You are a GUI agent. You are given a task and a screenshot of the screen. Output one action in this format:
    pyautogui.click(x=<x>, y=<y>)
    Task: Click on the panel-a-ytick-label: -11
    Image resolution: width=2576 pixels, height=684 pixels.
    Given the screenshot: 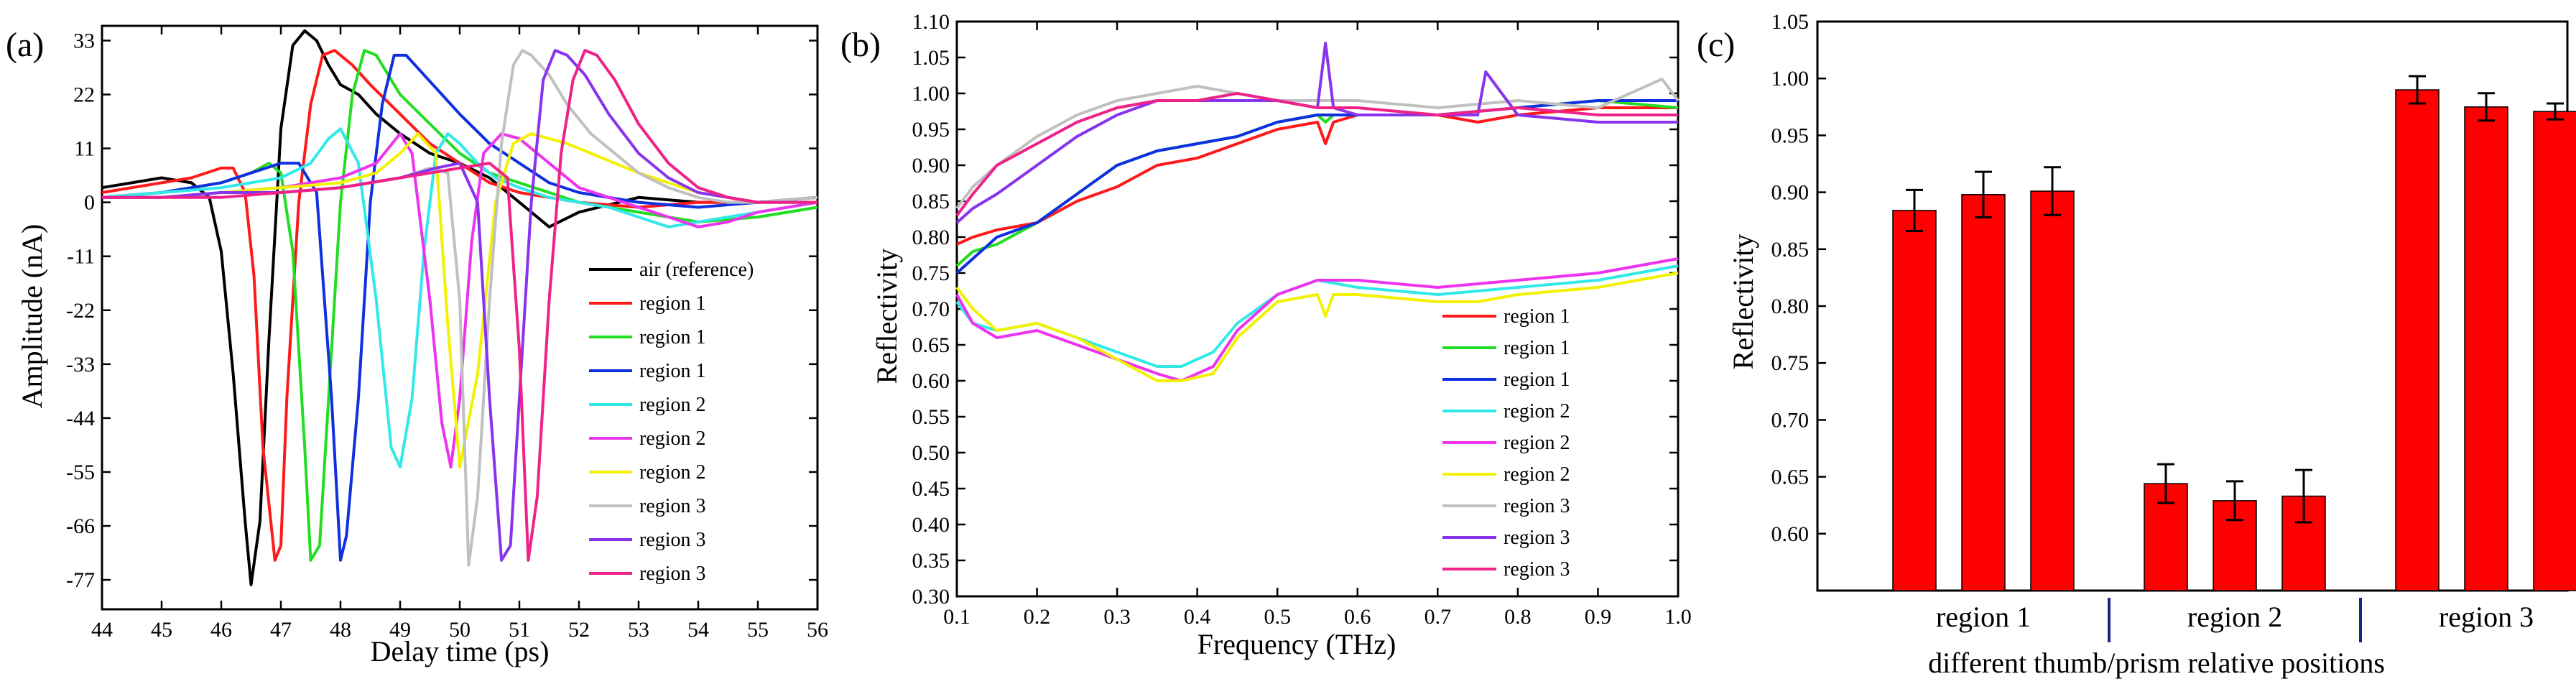 What is the action you would take?
    pyautogui.click(x=81, y=257)
    